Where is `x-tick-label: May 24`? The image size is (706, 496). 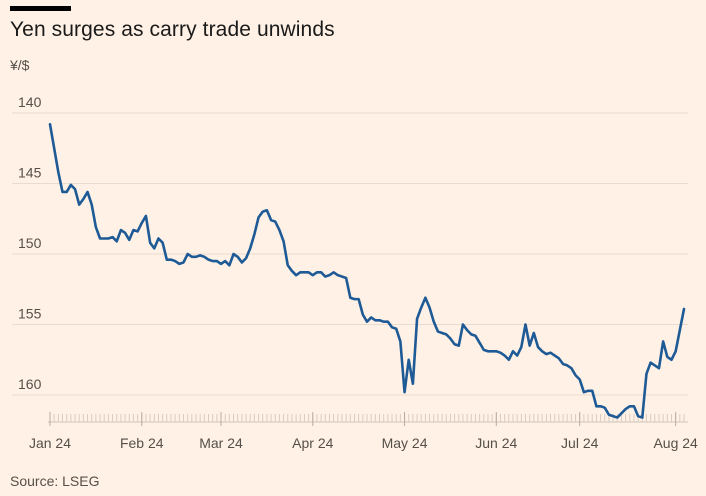 x-tick-label: May 24 is located at coordinates (405, 443).